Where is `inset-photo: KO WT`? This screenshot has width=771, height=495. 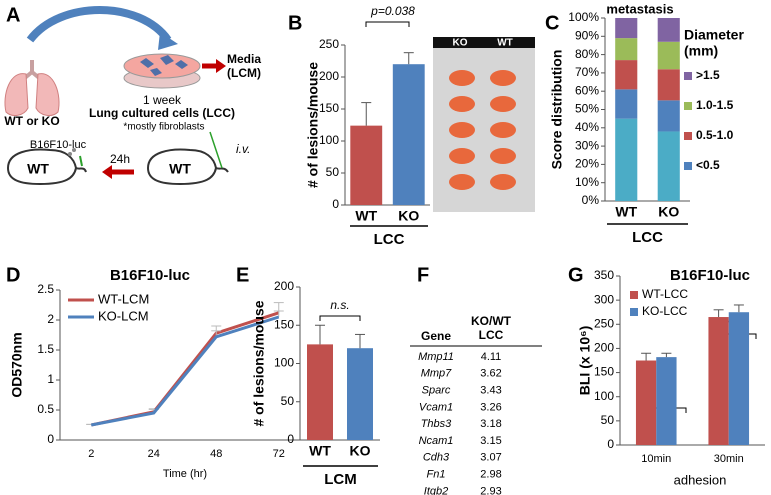 inset-photo: KO WT is located at coordinates (484, 124).